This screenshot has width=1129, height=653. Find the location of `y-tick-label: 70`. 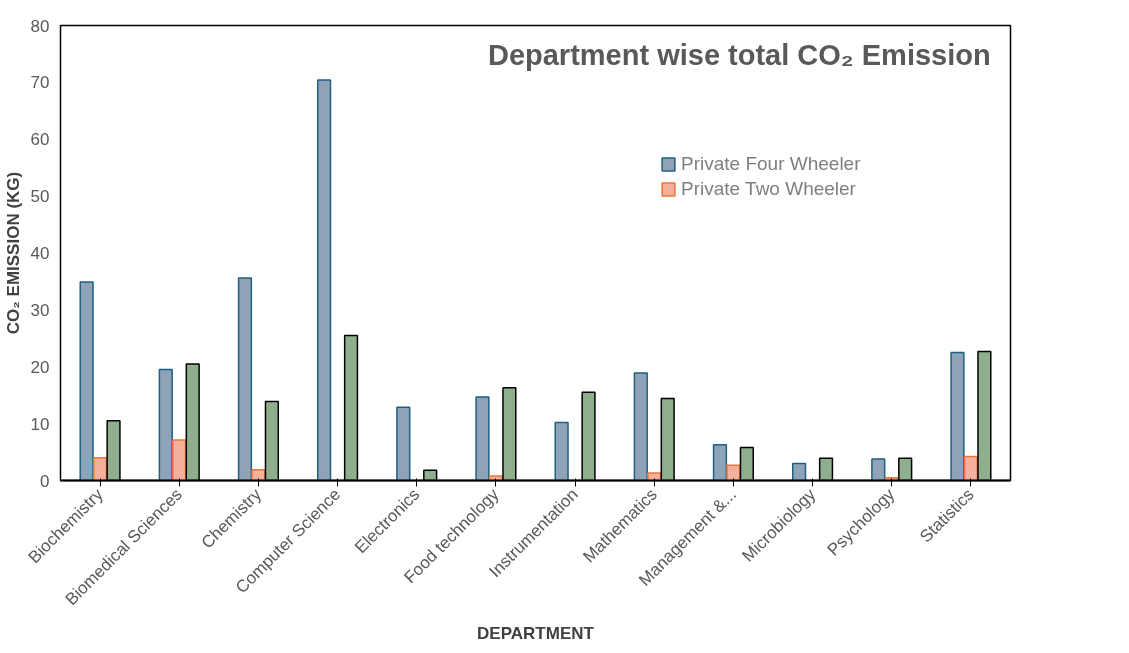

y-tick-label: 70 is located at coordinates (40, 83).